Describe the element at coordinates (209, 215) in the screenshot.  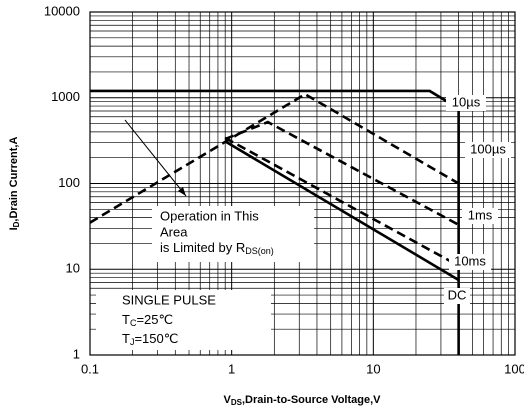
I see `annotation-text: Operation in This` at that location.